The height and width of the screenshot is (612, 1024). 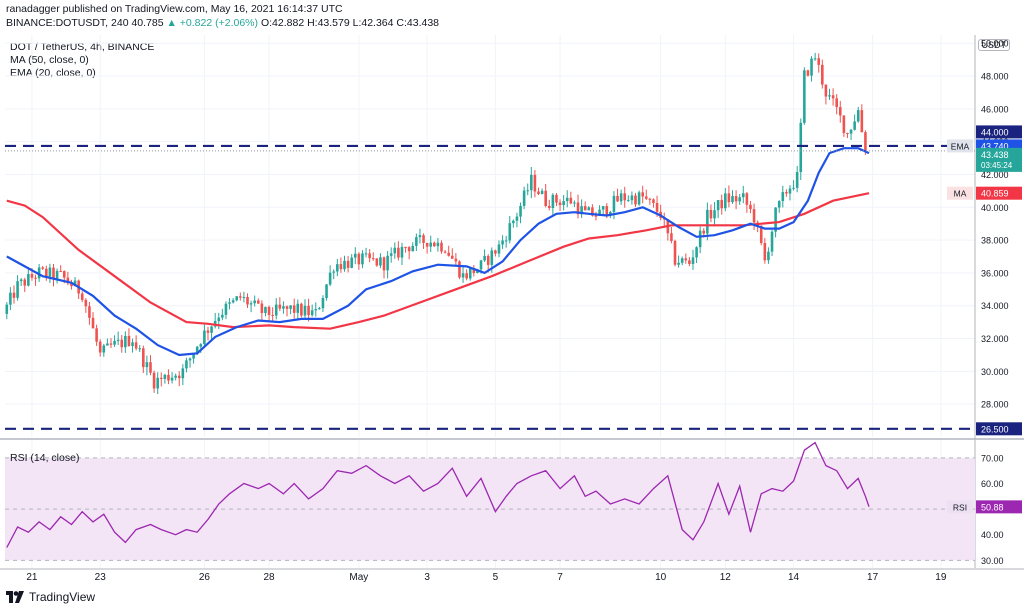 I want to click on ema-name-tag: EMA, so click(x=960, y=146).